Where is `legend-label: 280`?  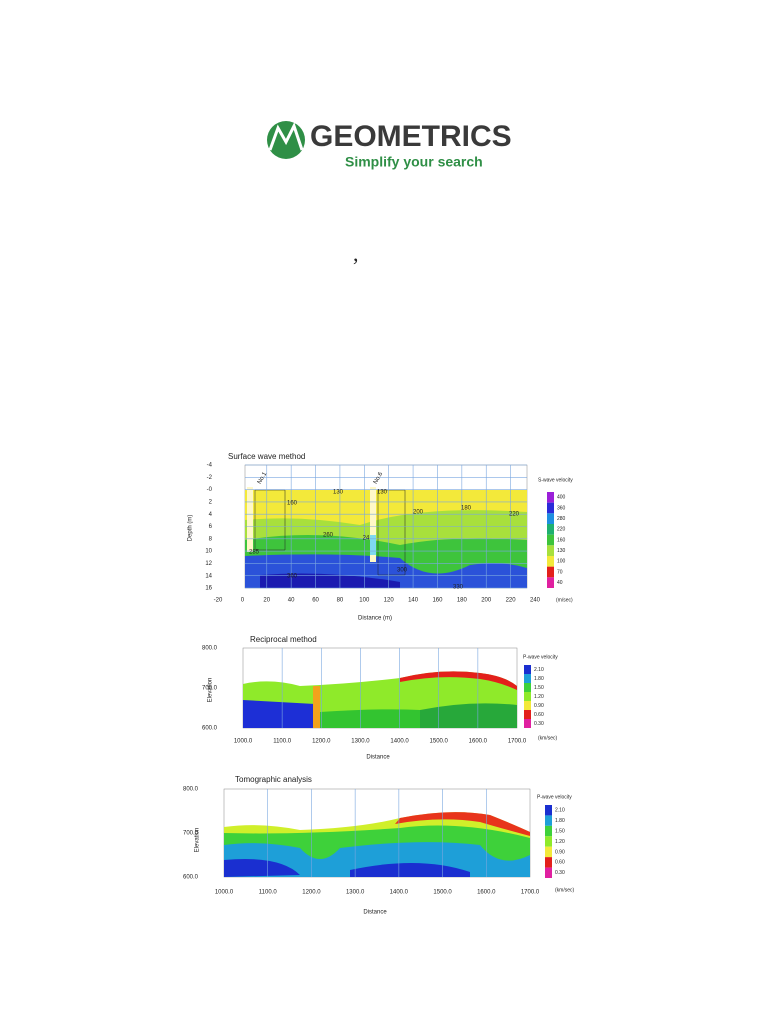 legend-label: 280 is located at coordinates (561, 519).